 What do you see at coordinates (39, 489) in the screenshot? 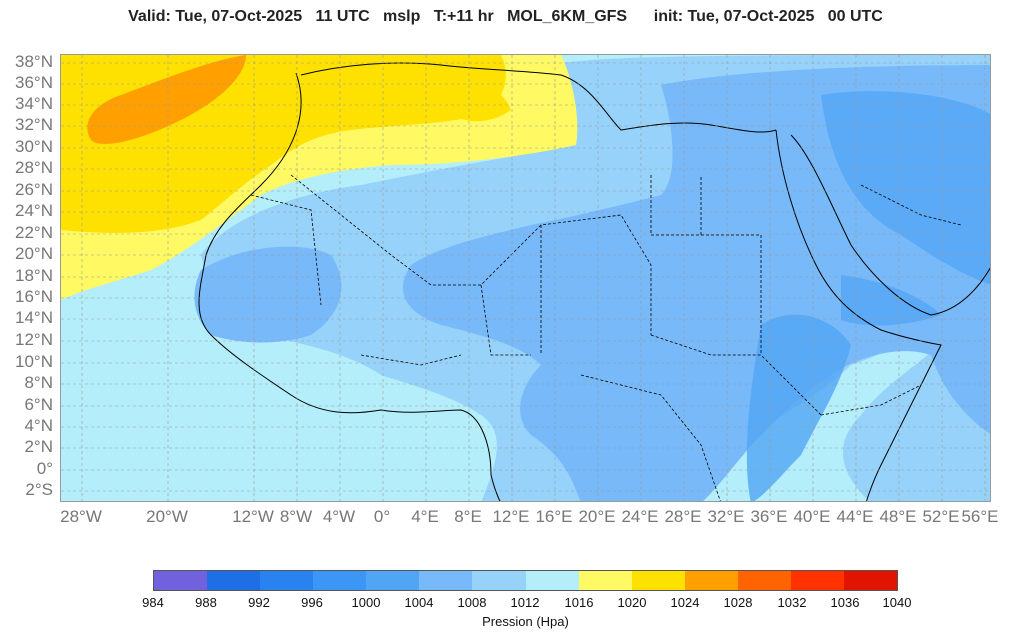
I see `lat-label: 2°S` at bounding box center [39, 489].